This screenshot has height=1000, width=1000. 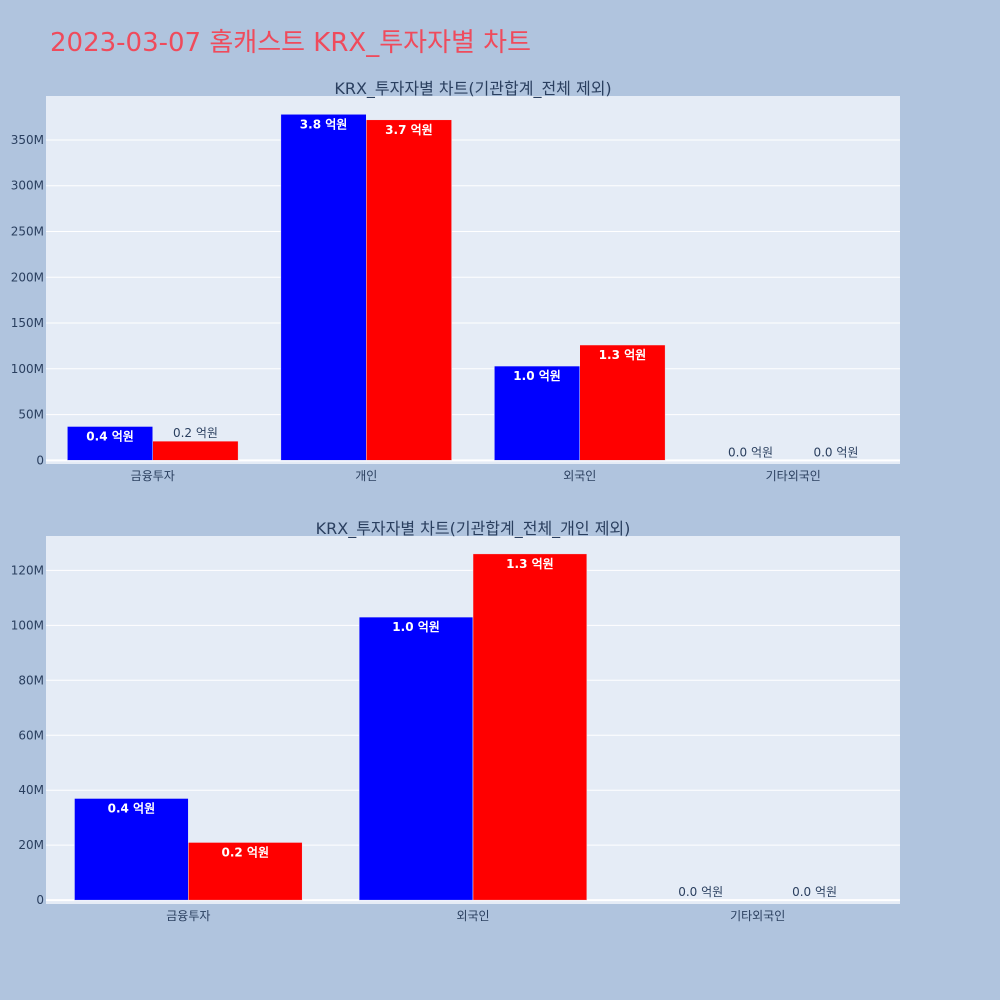 I want to click on y-tick-label: 40M, so click(x=31, y=790).